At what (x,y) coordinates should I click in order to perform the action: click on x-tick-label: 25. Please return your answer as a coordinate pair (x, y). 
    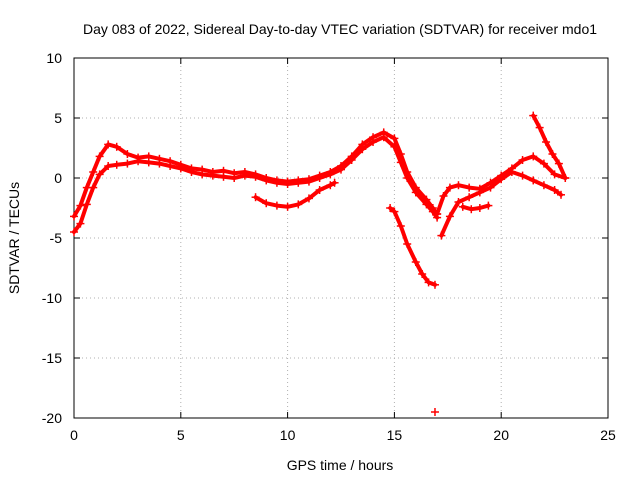
    Looking at the image, I should click on (608, 435).